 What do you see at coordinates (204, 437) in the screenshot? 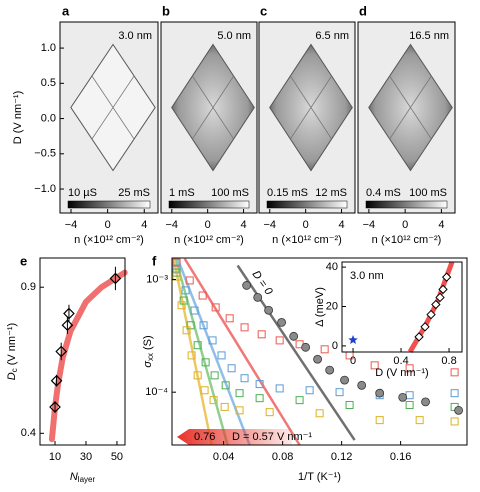
I see `annotation: 0.76` at bounding box center [204, 437].